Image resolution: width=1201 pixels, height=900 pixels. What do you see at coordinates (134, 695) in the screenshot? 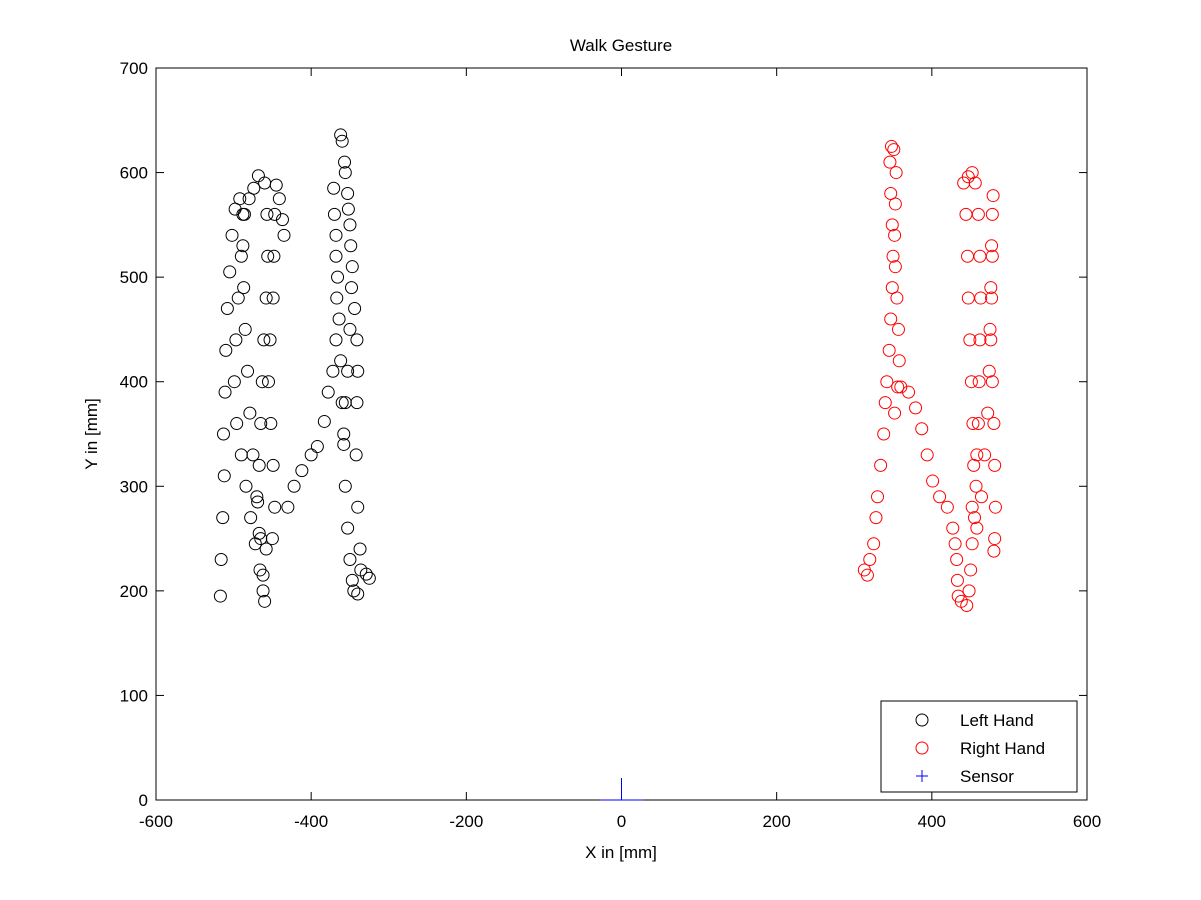
I see `y-tick-label: 100` at bounding box center [134, 695].